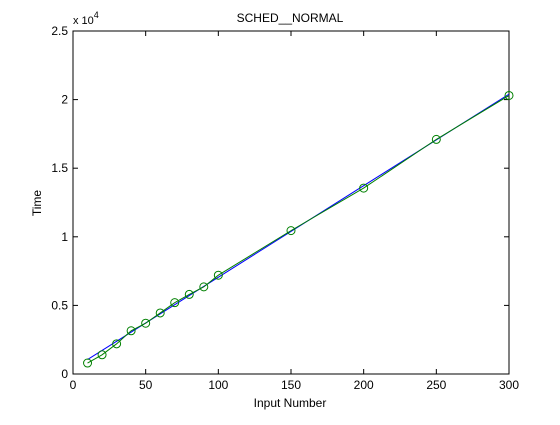  I want to click on y-multiplier-base: x 10, so click(83, 21).